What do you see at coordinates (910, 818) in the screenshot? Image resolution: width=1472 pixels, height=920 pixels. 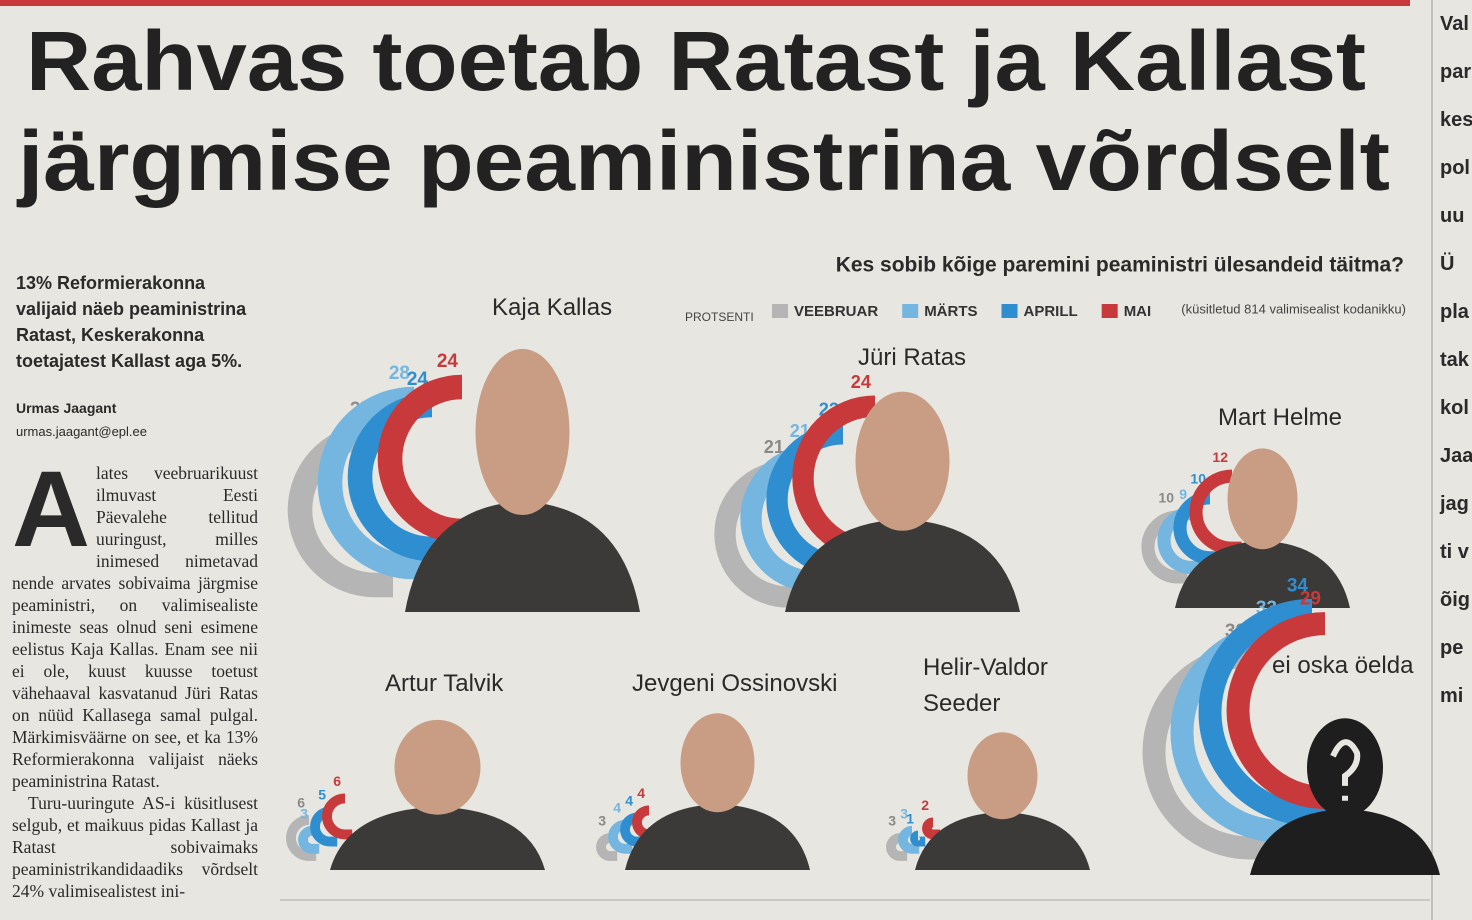 I see `value-label: 1` at bounding box center [910, 818].